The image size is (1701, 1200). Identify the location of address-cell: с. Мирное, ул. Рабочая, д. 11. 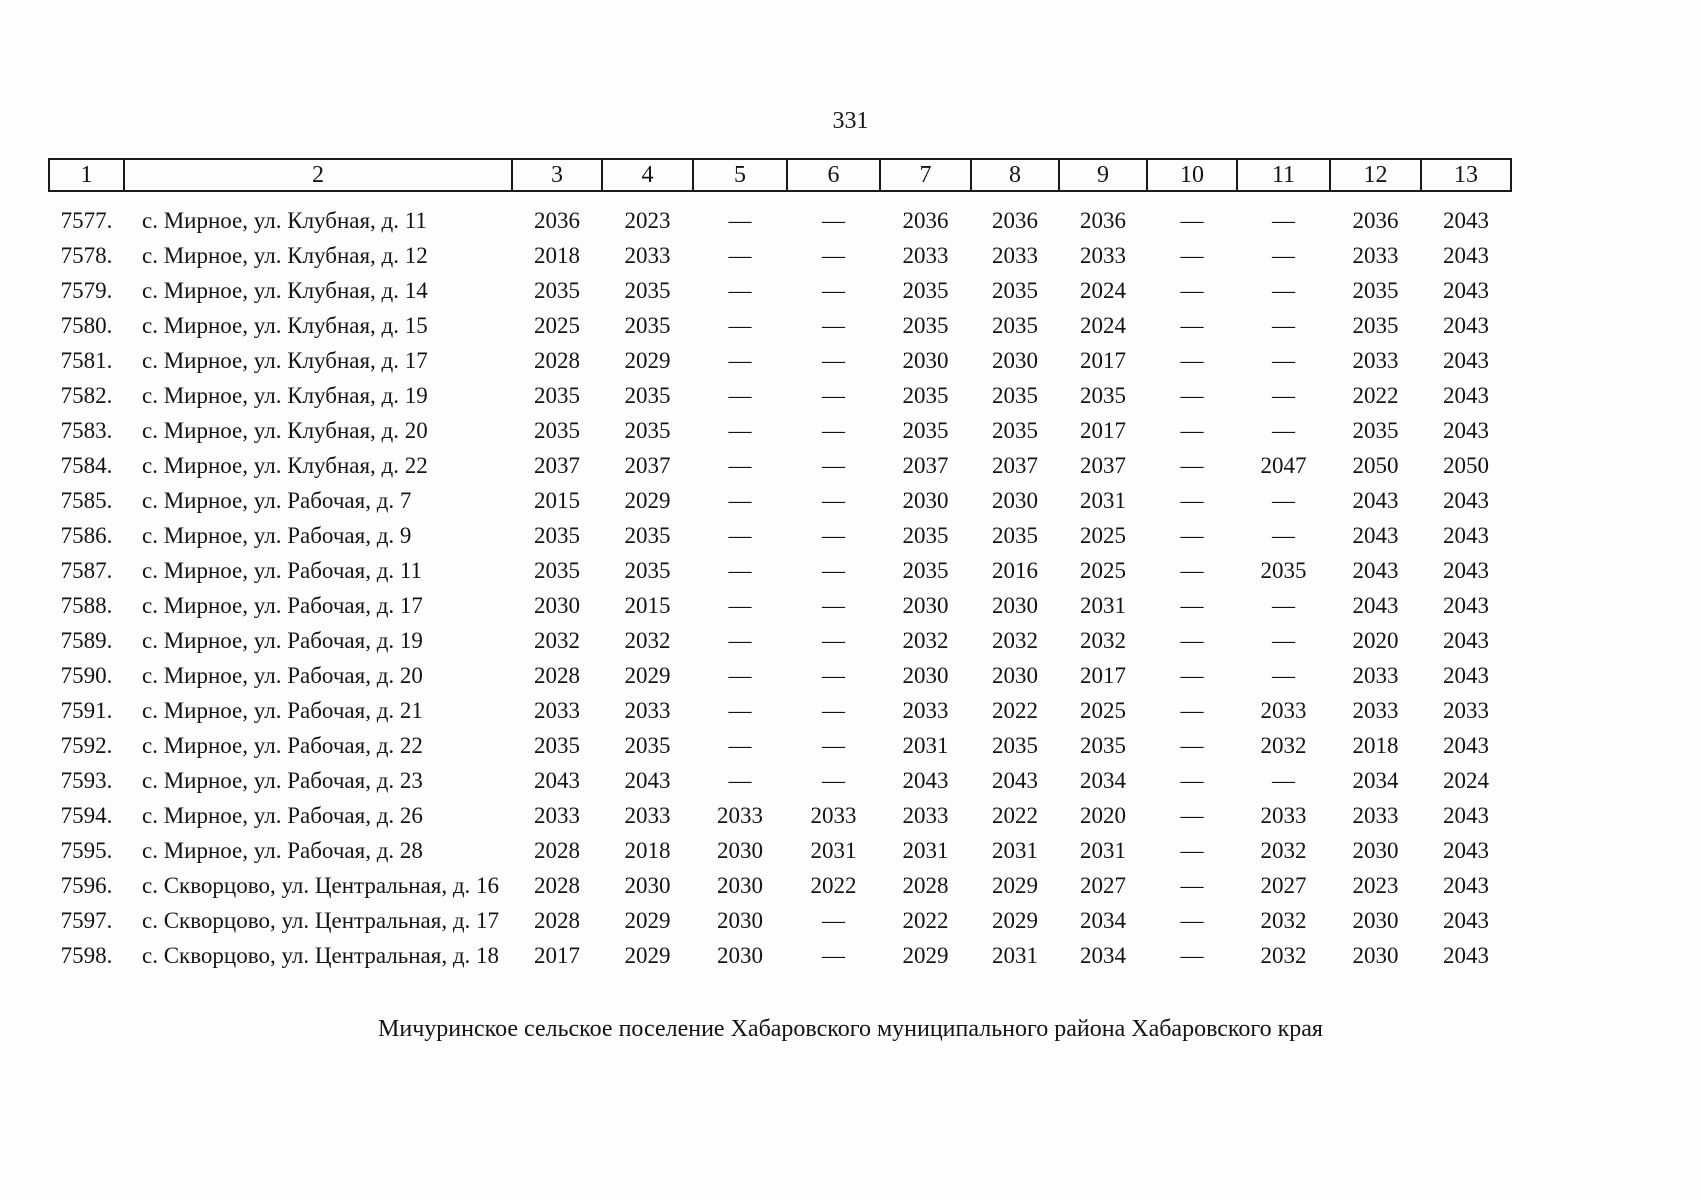
(282, 570).